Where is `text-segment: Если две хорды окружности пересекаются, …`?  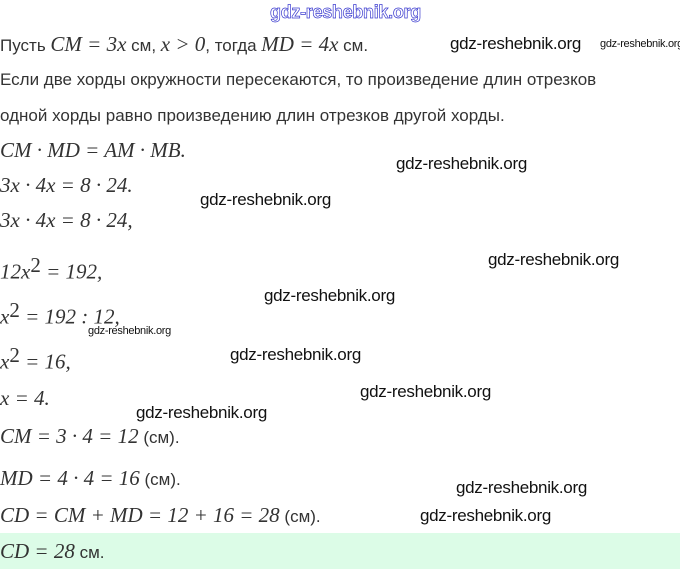 text-segment: Если две хорды окружности пересекаются, … is located at coordinates (298, 79).